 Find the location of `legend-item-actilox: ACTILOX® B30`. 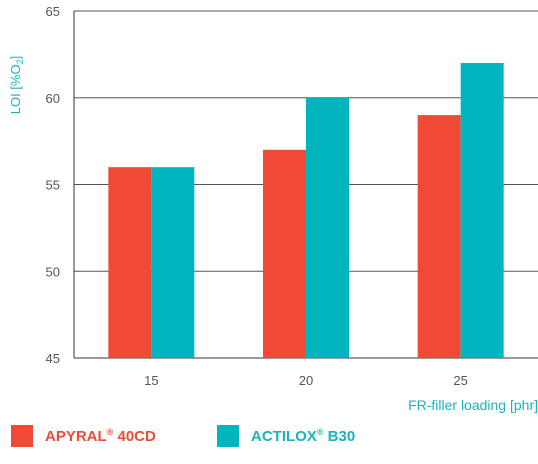

legend-item-actilox: ACTILOX® B30 is located at coordinates (286, 436).